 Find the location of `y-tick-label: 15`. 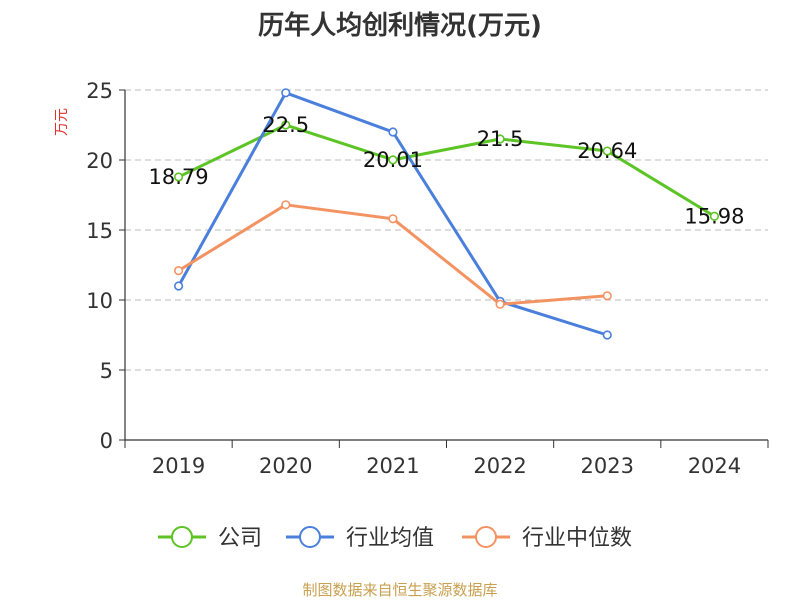

y-tick-label: 15 is located at coordinates (99, 231).